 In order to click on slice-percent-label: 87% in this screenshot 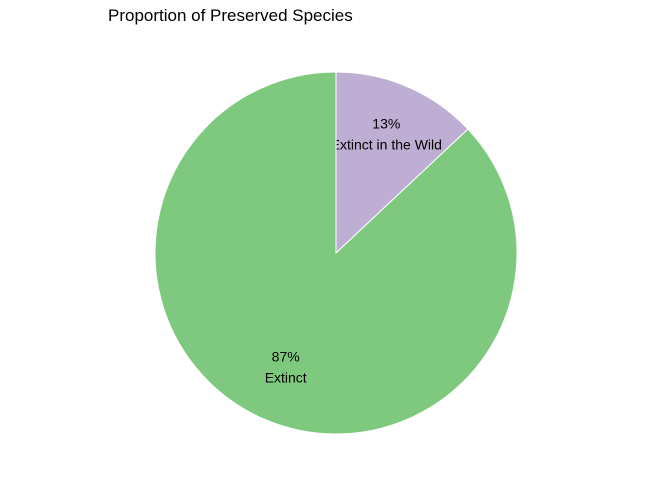, I will do `click(286, 356)`.